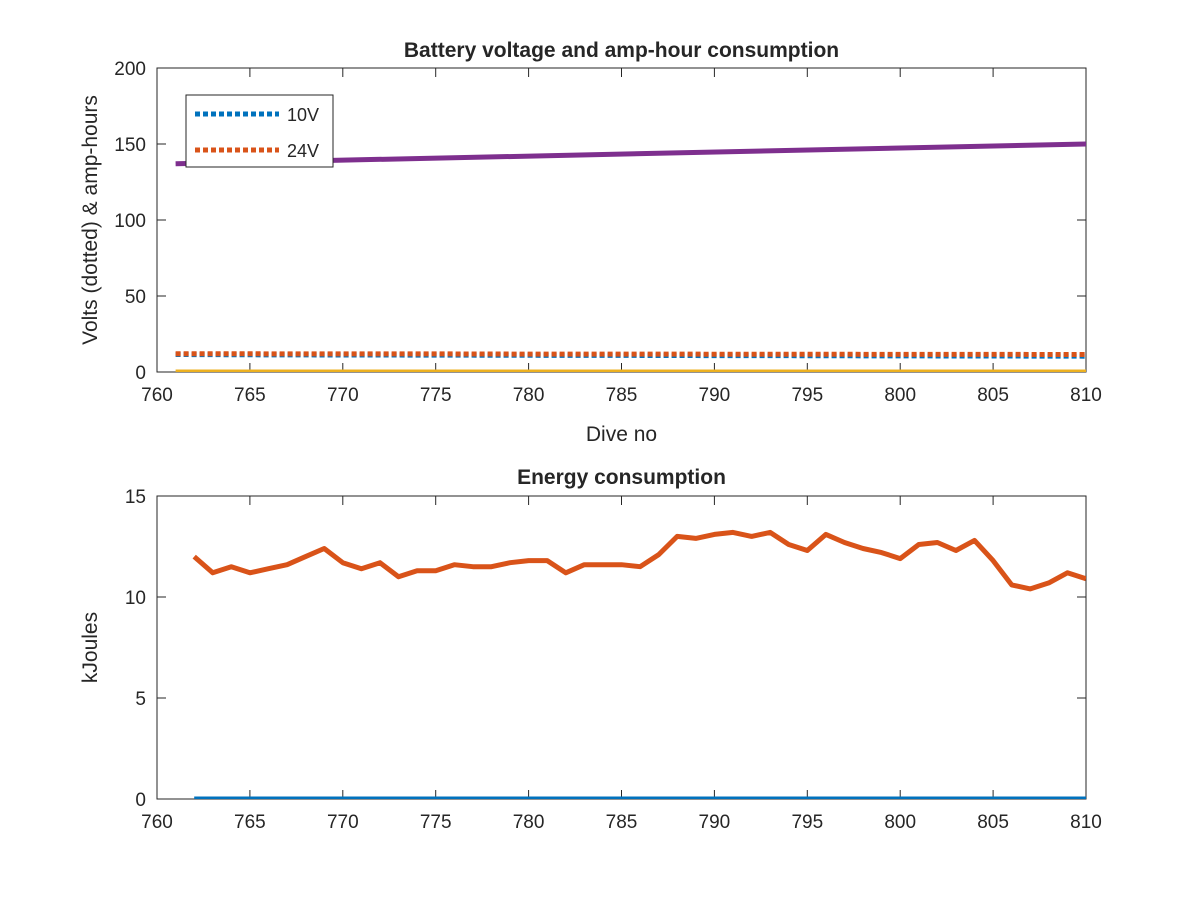 This screenshot has height=900, width=1200. What do you see at coordinates (130, 69) in the screenshot?
I see `y-tick-label: 200` at bounding box center [130, 69].